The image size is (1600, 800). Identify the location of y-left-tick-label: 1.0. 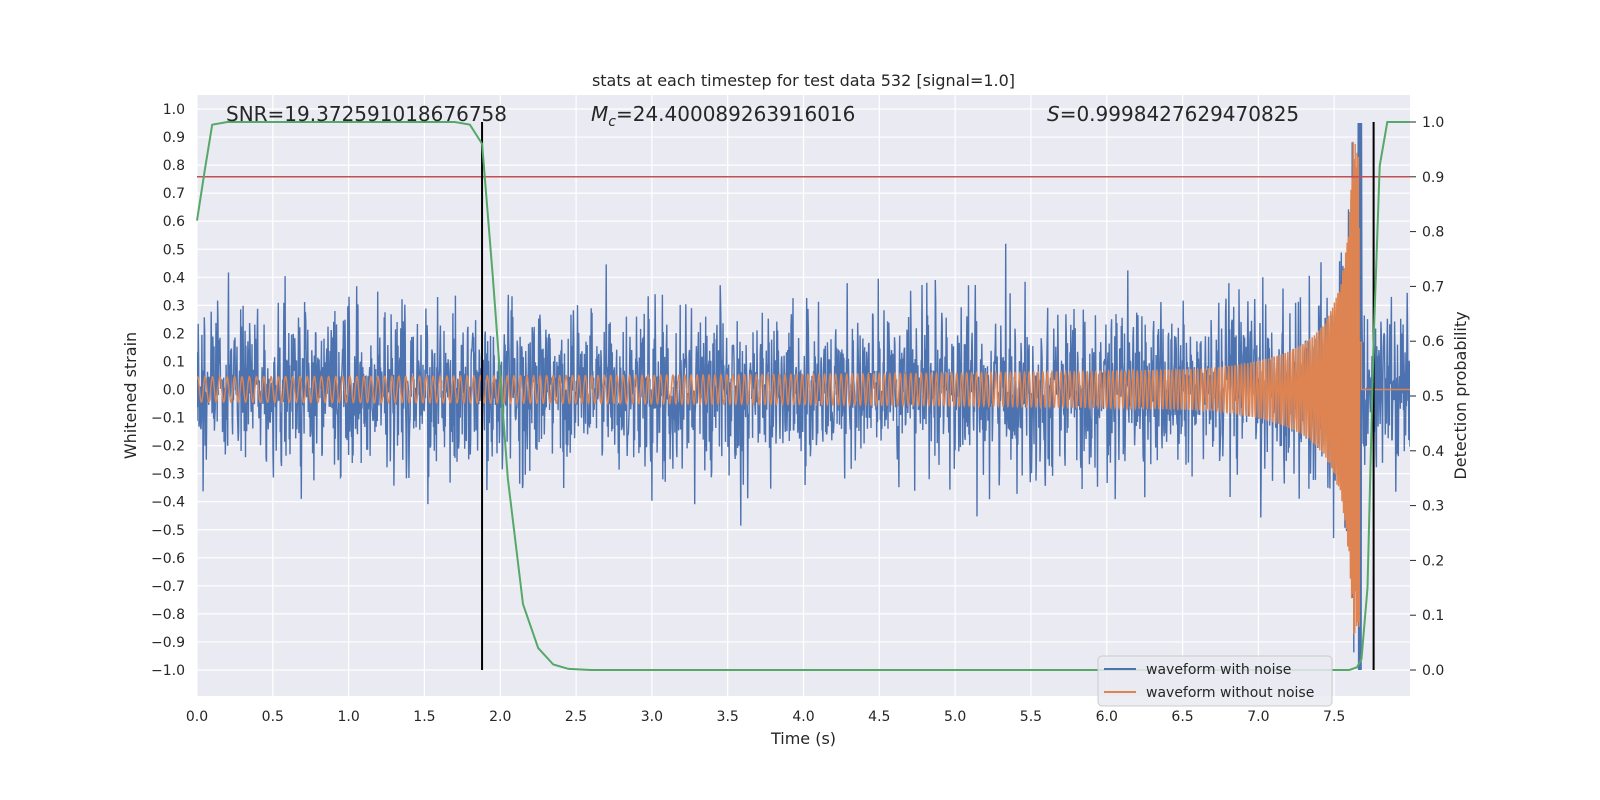
(174, 110).